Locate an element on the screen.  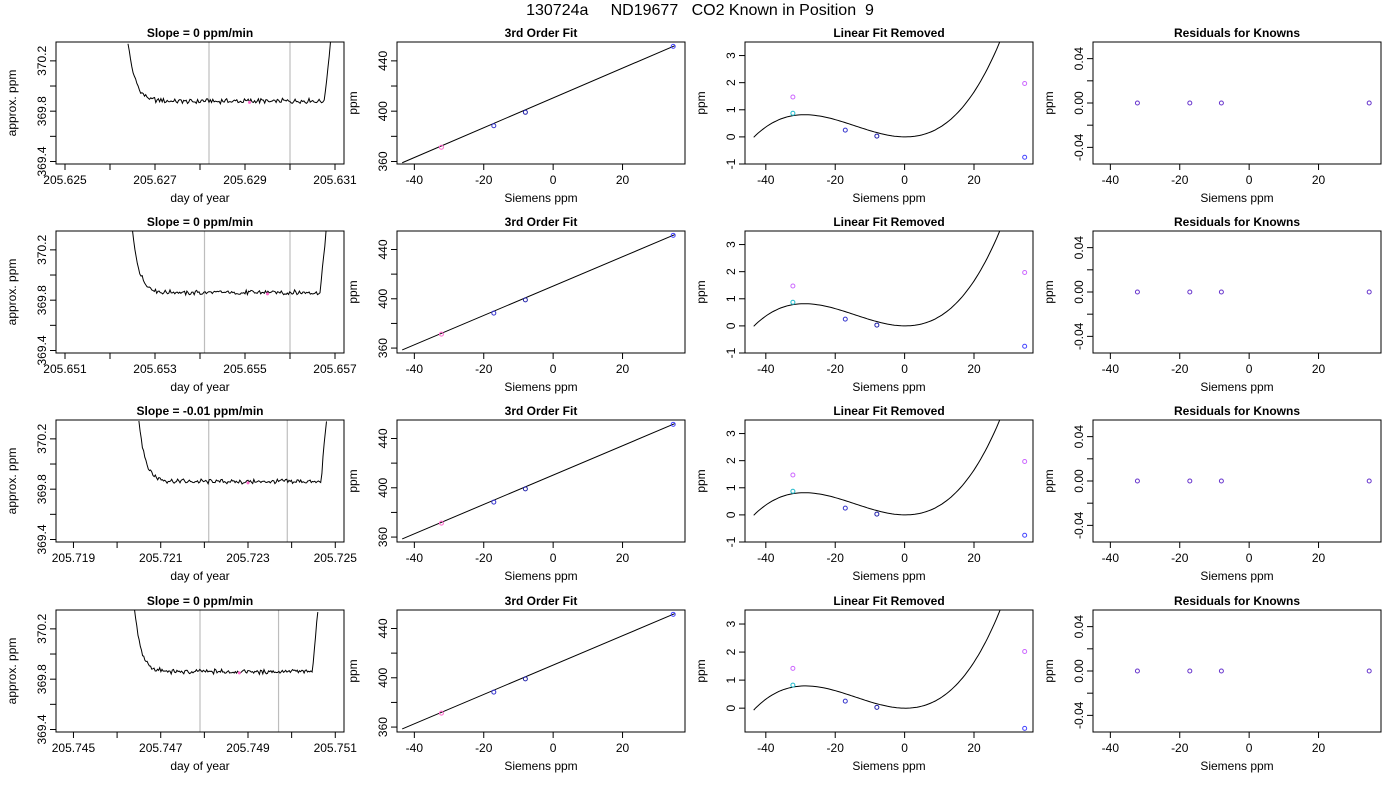
y-tick-label: 360 is located at coordinates (383, 161).